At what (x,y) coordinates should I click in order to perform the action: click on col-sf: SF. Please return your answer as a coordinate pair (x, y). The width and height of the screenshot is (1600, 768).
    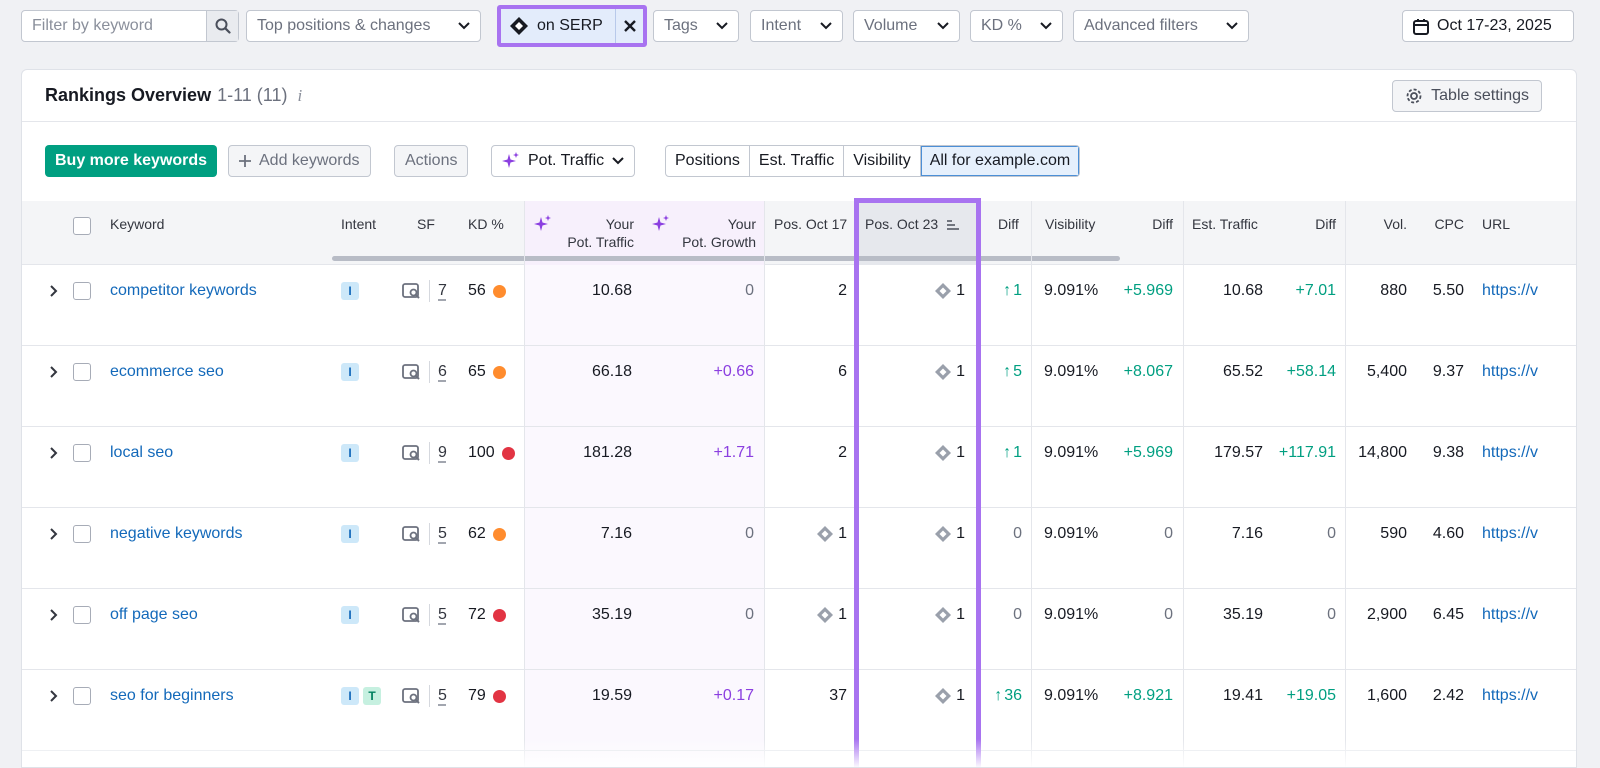
    Looking at the image, I should click on (426, 224).